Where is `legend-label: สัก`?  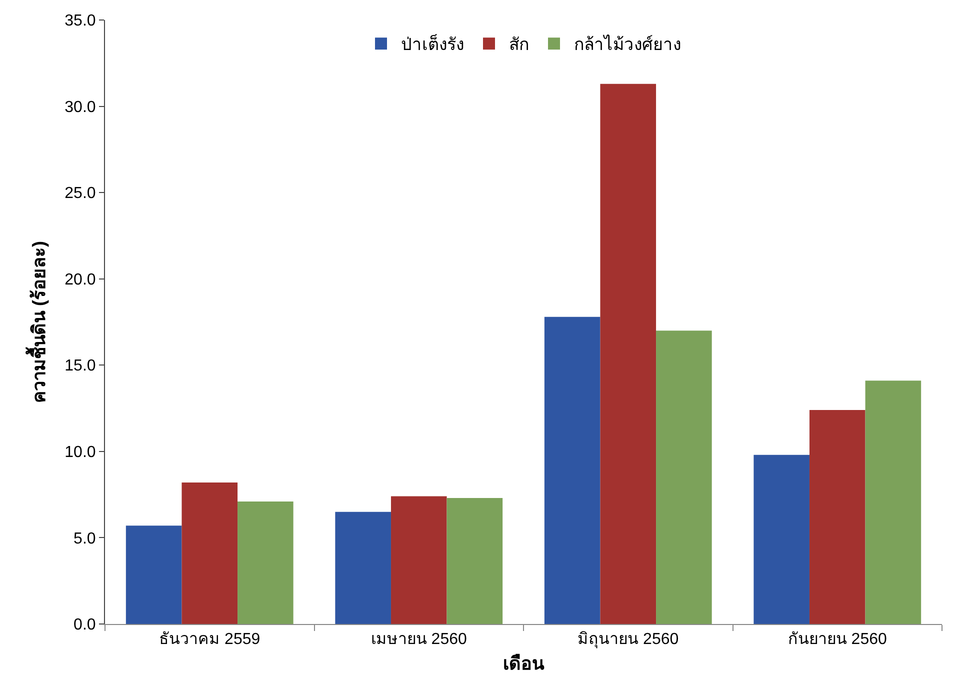 legend-label: สัก is located at coordinates (519, 44).